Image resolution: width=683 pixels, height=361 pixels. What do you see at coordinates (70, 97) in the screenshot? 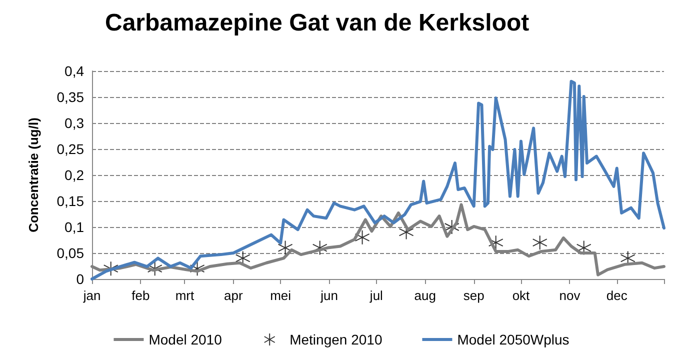
I see `y-tick-label: 0,35` at bounding box center [70, 97].